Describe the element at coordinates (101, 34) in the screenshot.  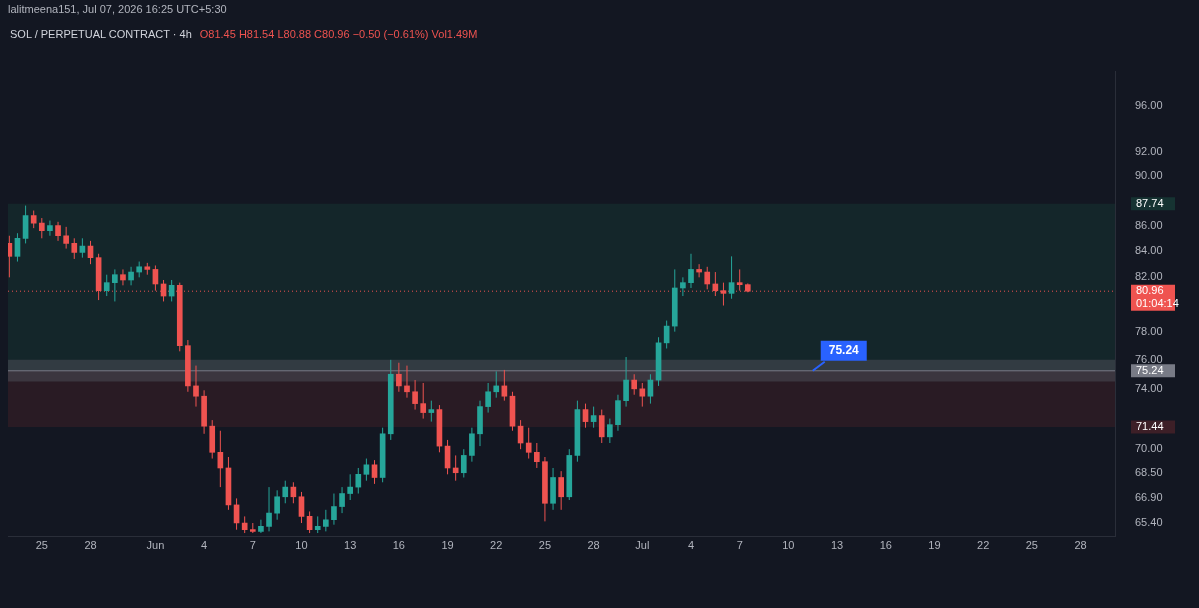
I see `chart-title: SOL / PERPETUAL CONTRACT · 4h` at that location.